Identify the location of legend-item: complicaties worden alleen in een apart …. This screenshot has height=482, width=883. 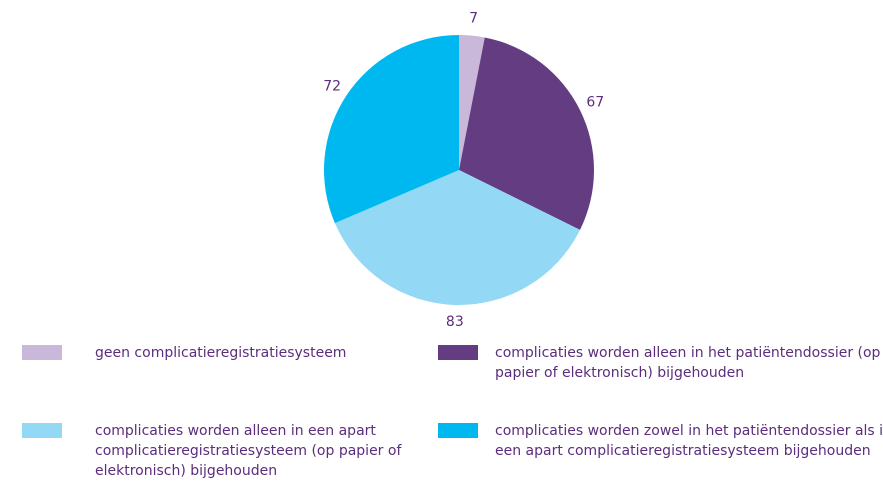
(228, 451).